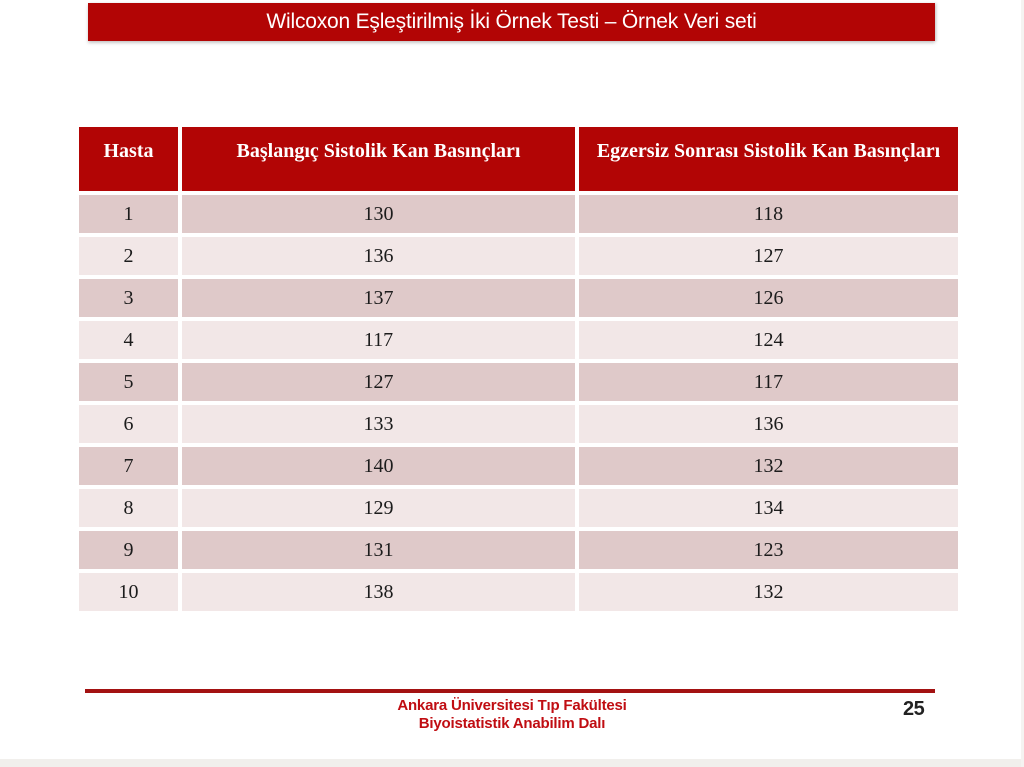 The width and height of the screenshot is (1024, 767). I want to click on table-row: 4 117 124, so click(518, 340).